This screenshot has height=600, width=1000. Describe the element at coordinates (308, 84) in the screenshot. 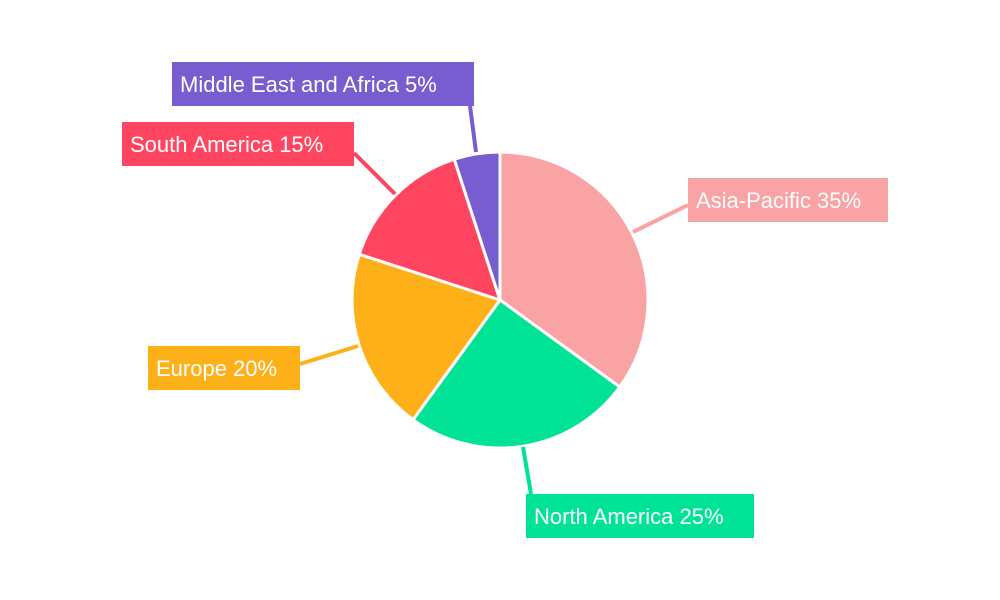

I see `data-label: Middle East and Africa 5%` at that location.